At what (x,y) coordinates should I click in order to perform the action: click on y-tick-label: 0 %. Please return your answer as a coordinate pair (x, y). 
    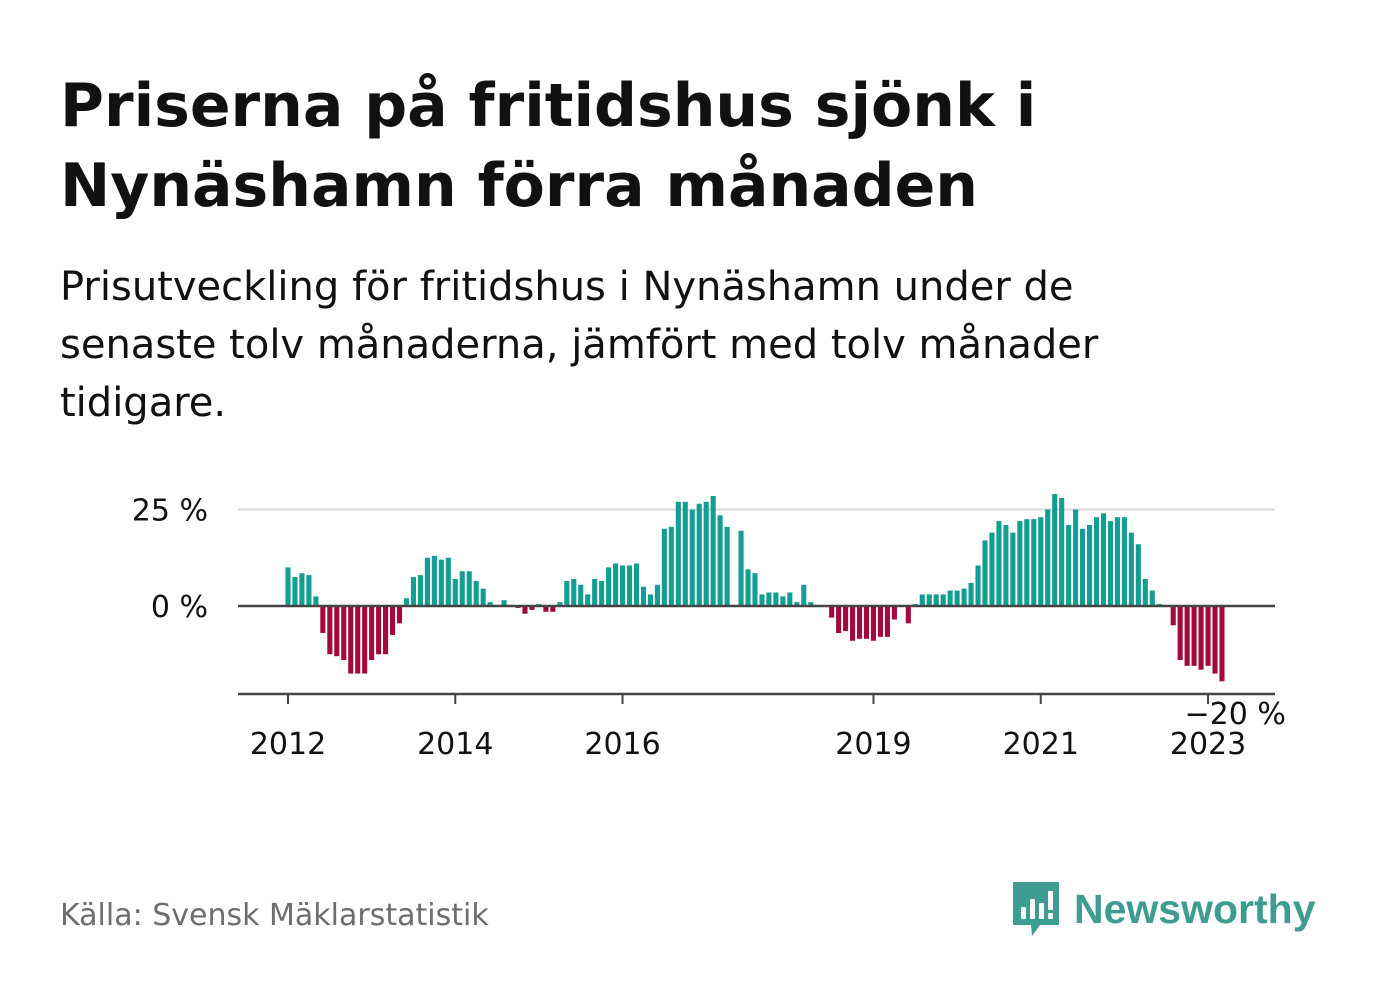
    Looking at the image, I should click on (179, 607).